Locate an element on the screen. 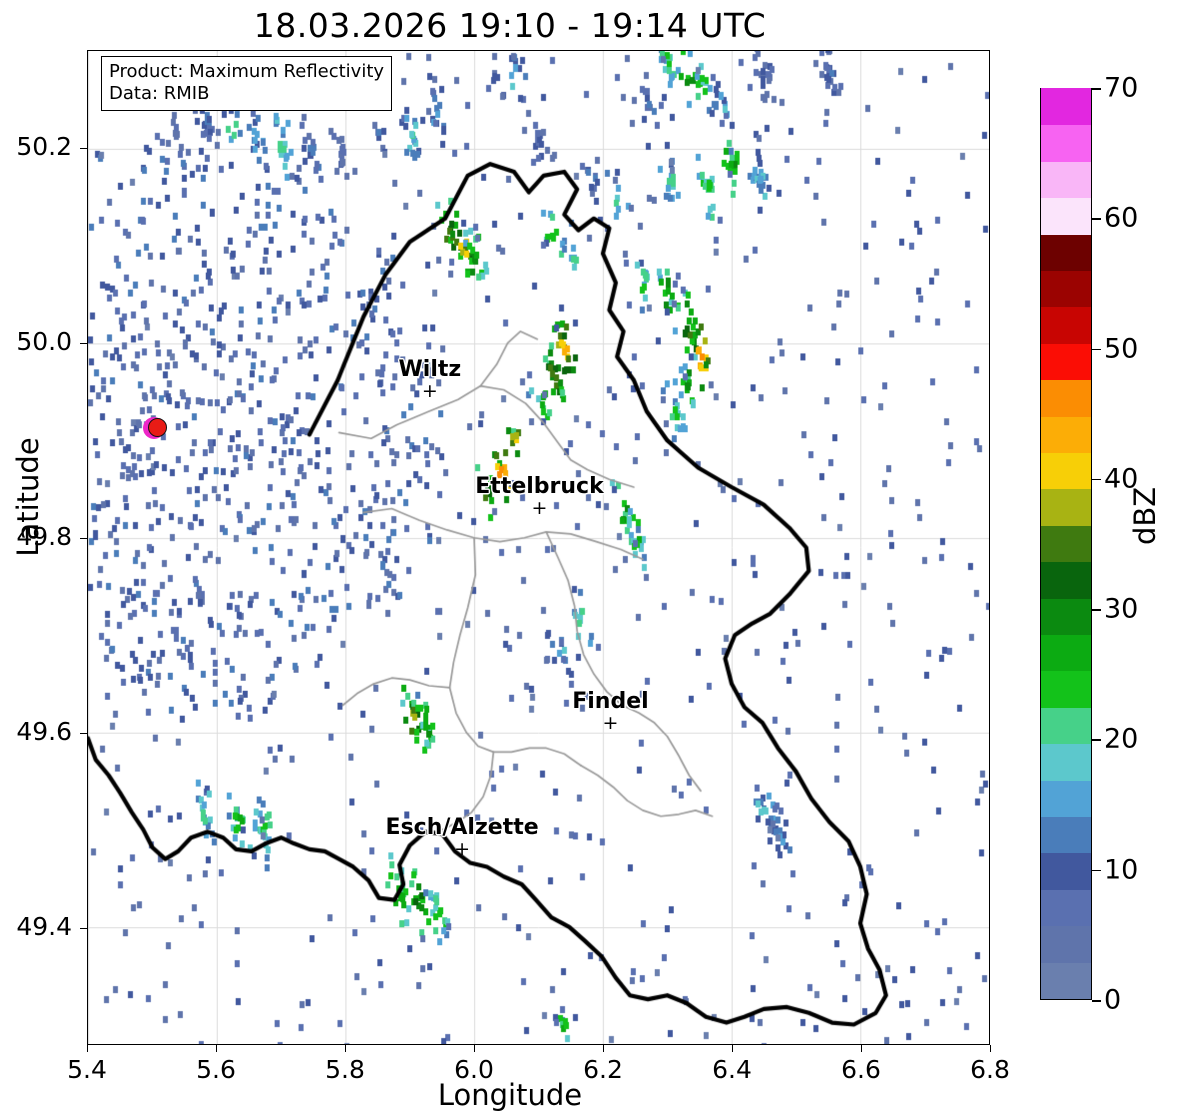 The image size is (1179, 1117). info-product-line: Product: Maximum Reflectivity is located at coordinates (247, 71).